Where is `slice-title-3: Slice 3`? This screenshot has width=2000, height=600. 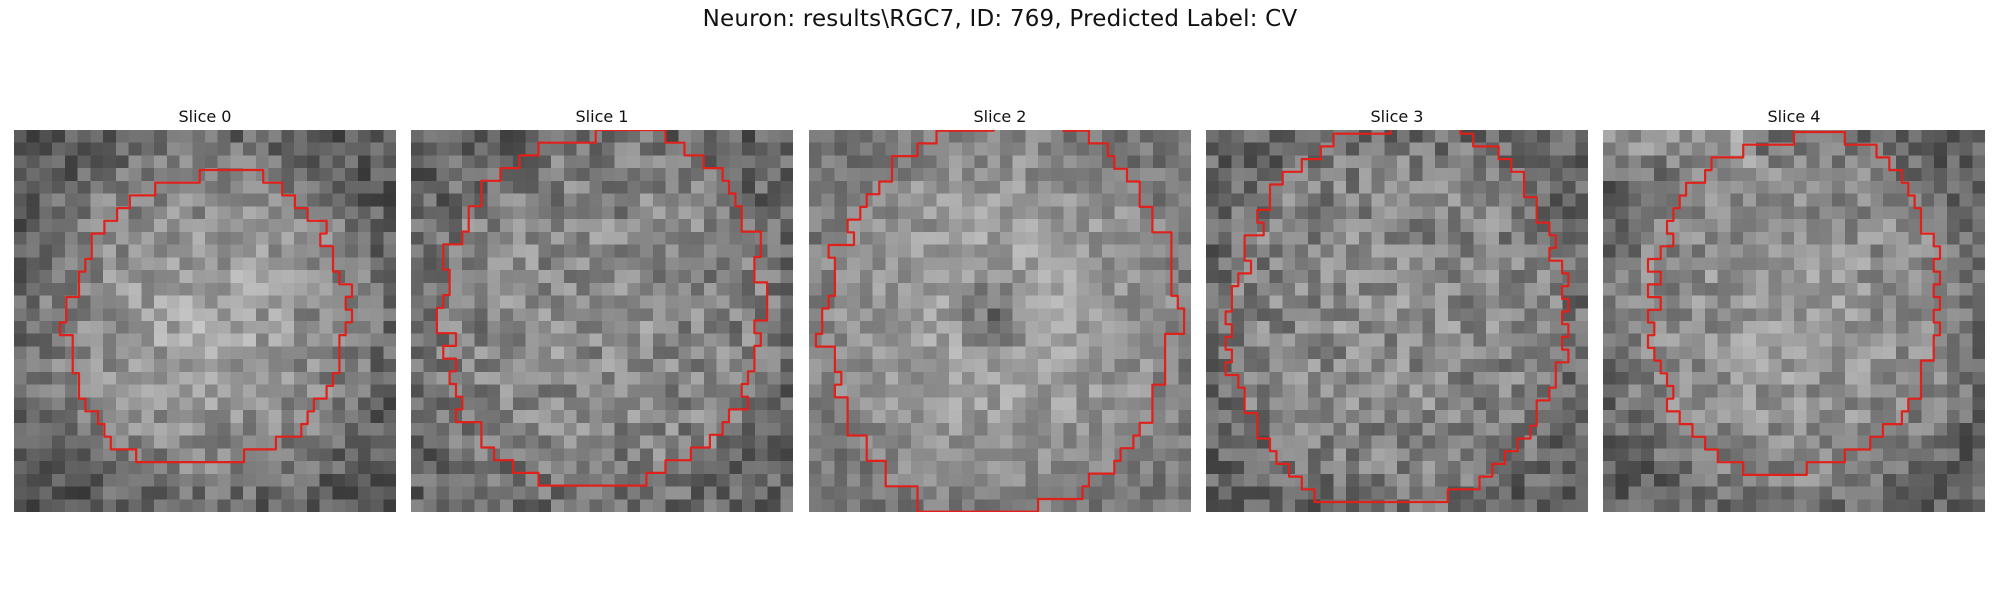
slice-title-3: Slice 3 is located at coordinates (1397, 116).